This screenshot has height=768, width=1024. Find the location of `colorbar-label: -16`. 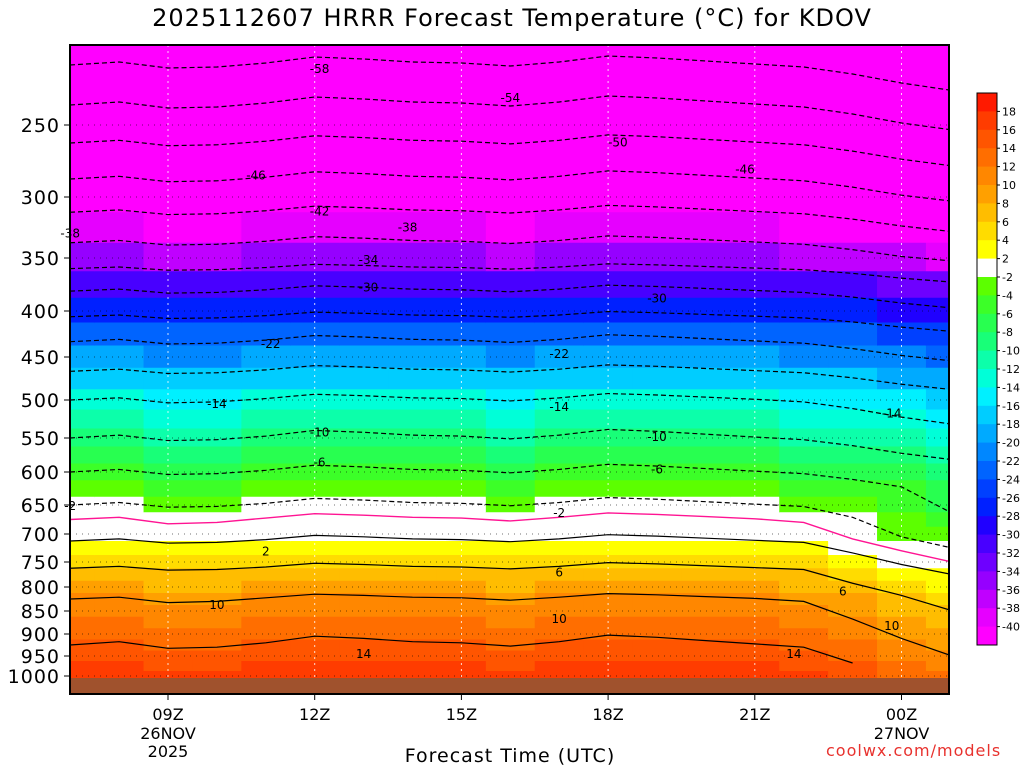

colorbar-label: -16 is located at coordinates (1011, 406).